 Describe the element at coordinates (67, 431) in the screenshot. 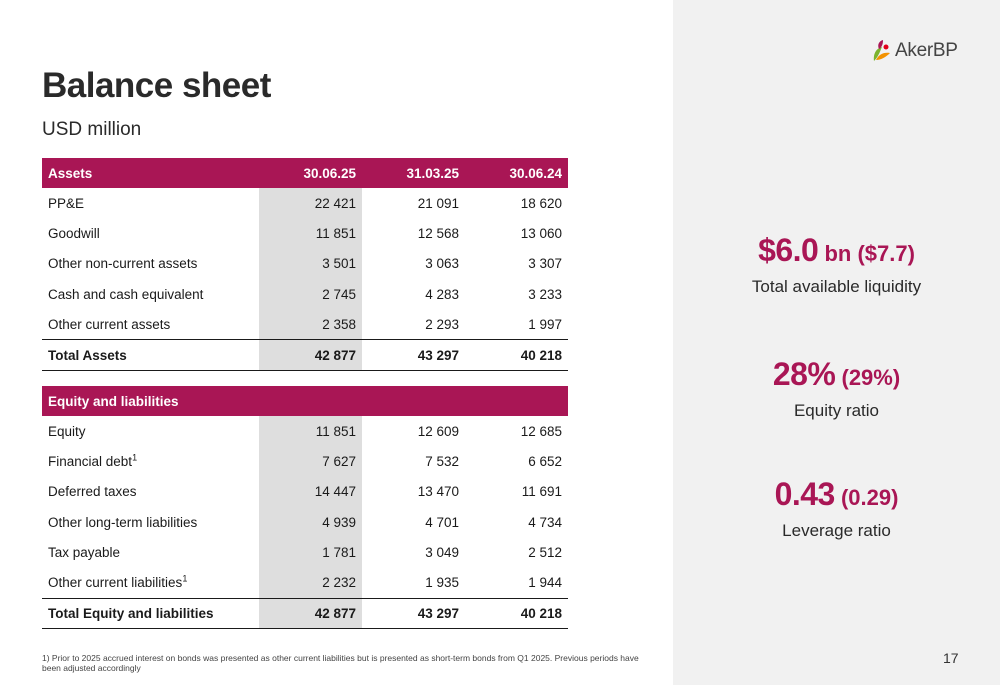

I see `row-label: Equity` at that location.